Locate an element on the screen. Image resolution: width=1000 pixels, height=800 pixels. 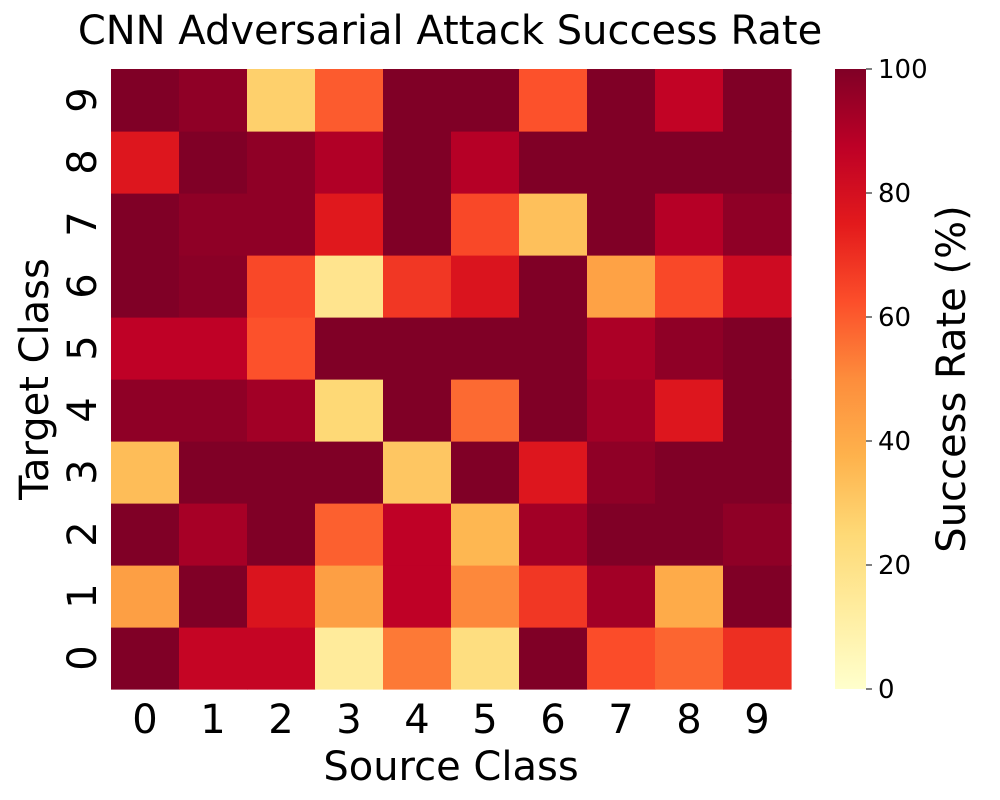
heatmap-cell-t4-s4 is located at coordinates (417, 410).